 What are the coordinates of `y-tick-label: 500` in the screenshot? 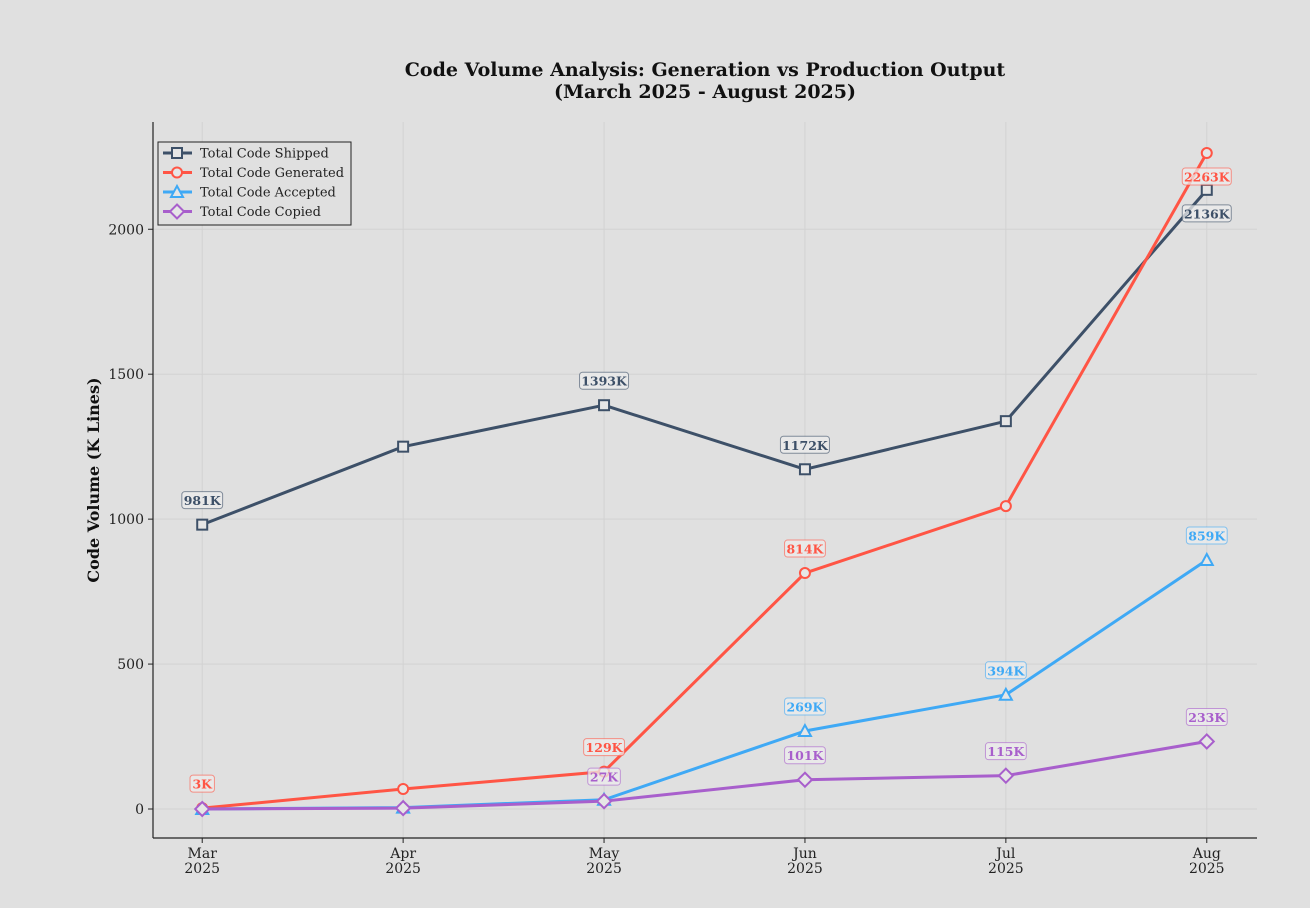 It's located at (130, 665).